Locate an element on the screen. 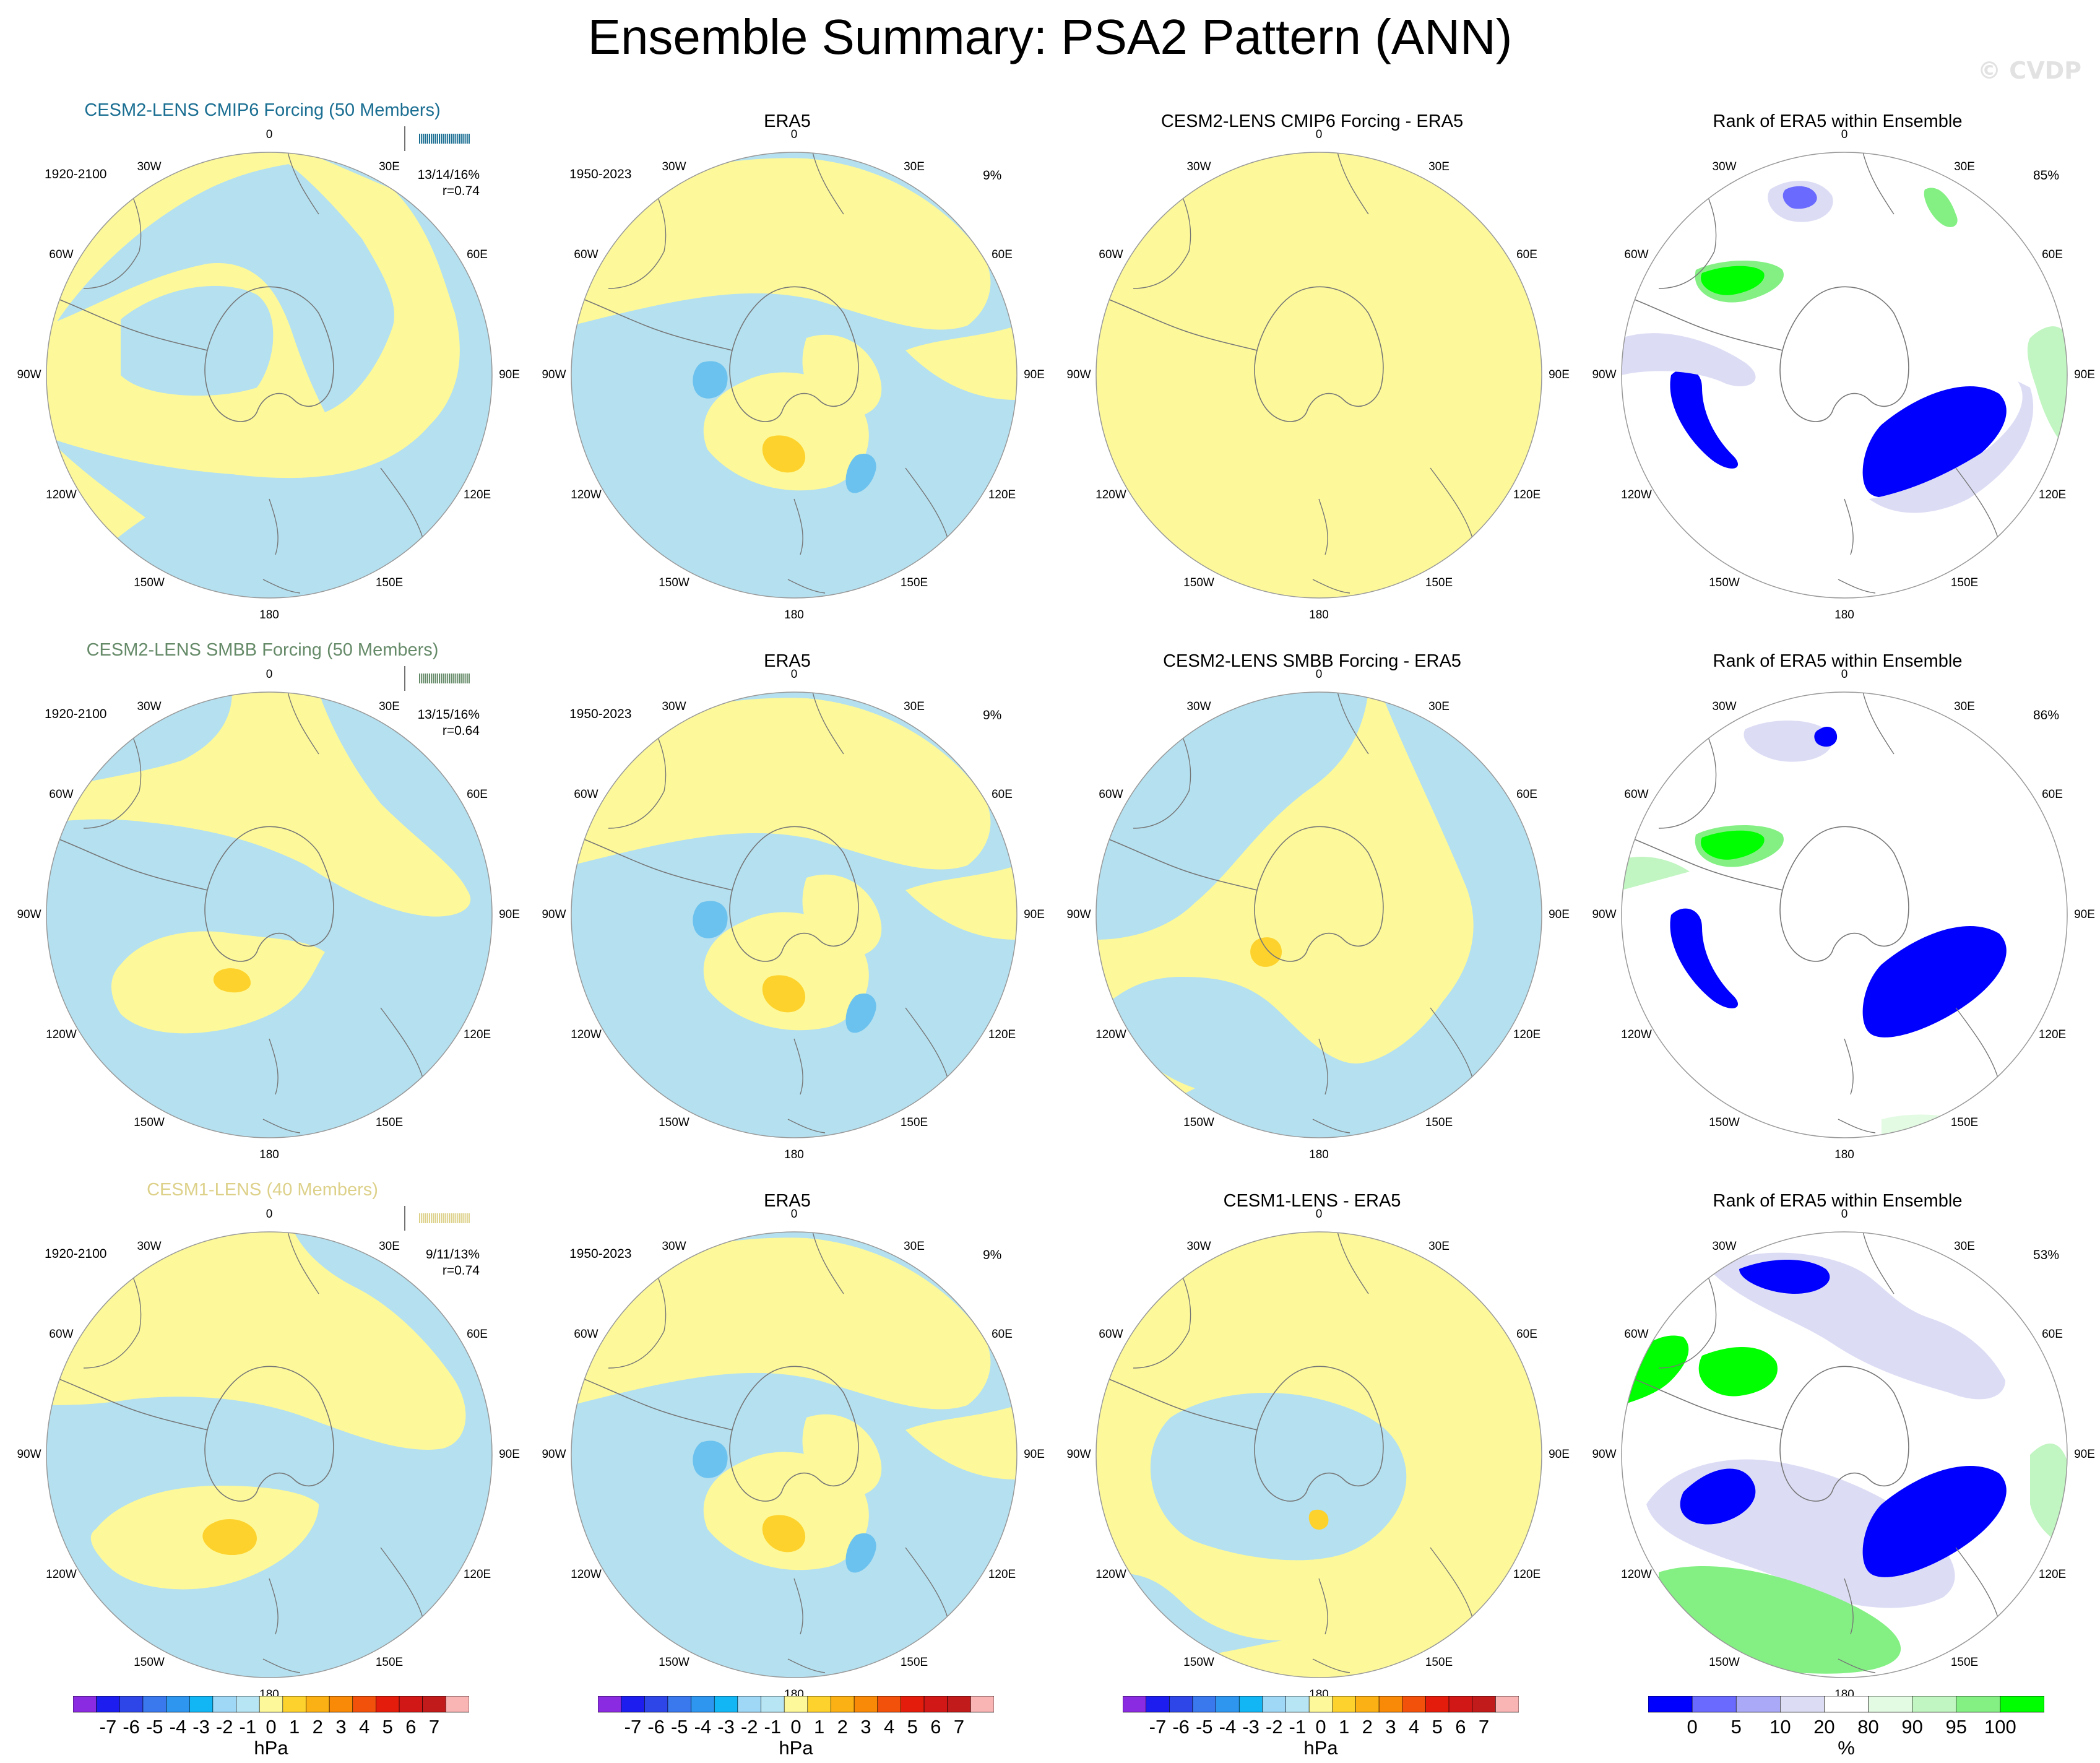 Image resolution: width=2100 pixels, height=1763 pixels. period-label: 1950-2023 is located at coordinates (600, 1254).